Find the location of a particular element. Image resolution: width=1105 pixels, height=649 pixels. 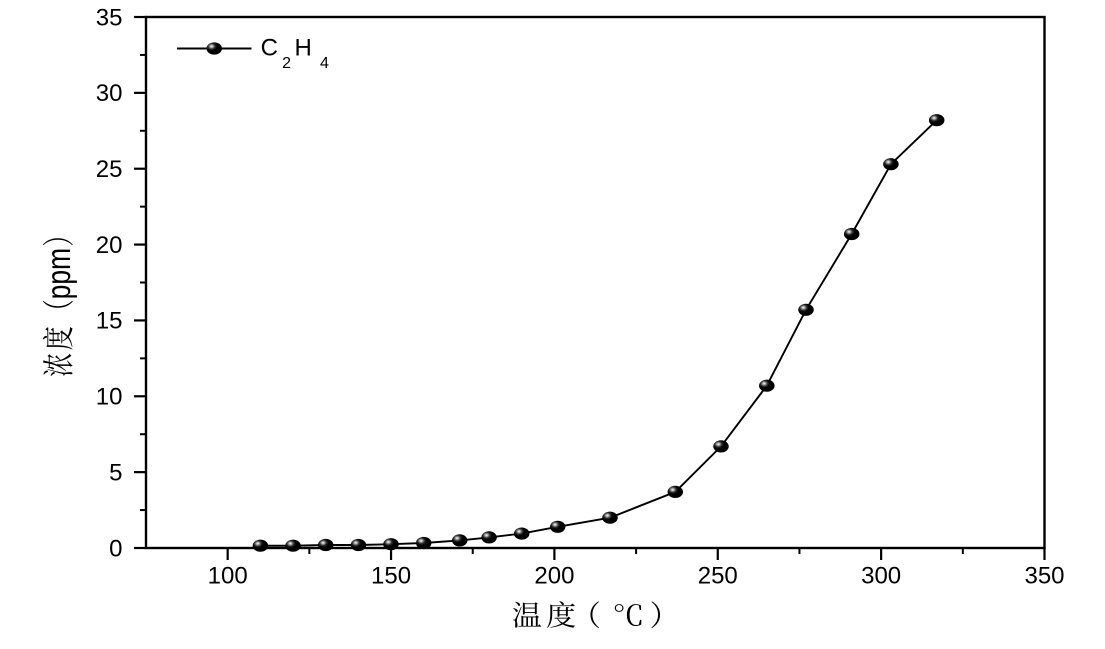

x-axis-tick-label: 100 is located at coordinates (228, 576).